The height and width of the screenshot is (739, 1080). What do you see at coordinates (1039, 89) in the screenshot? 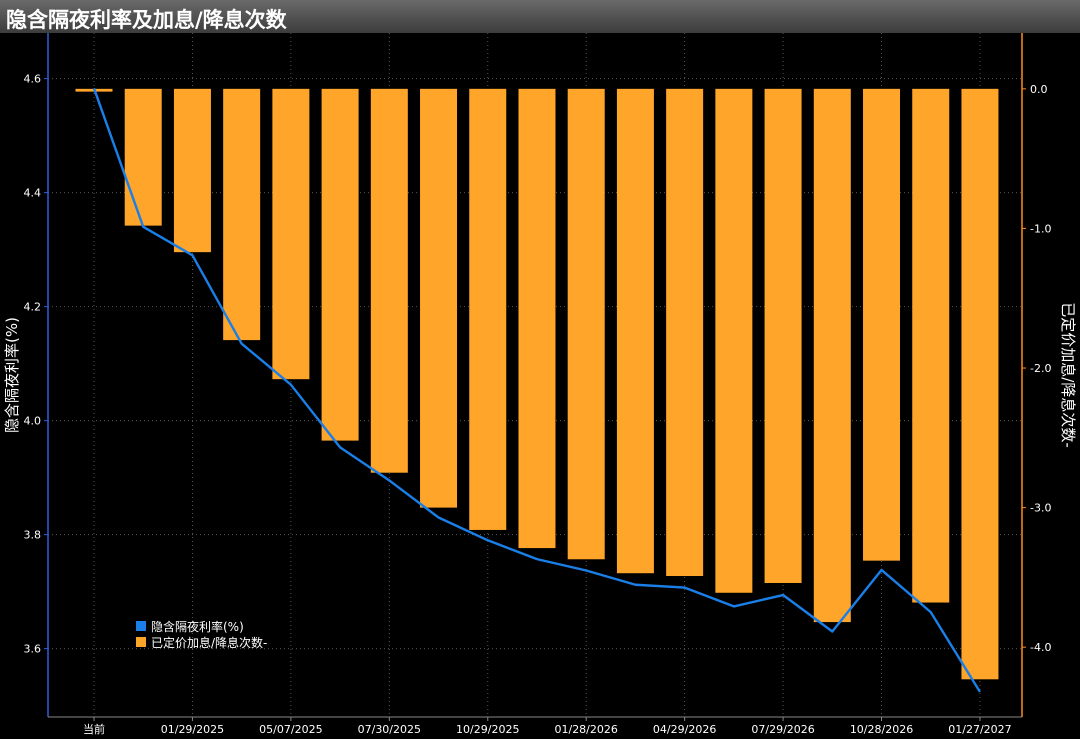
I see `y-tick-label-right: 0.0` at bounding box center [1039, 89].